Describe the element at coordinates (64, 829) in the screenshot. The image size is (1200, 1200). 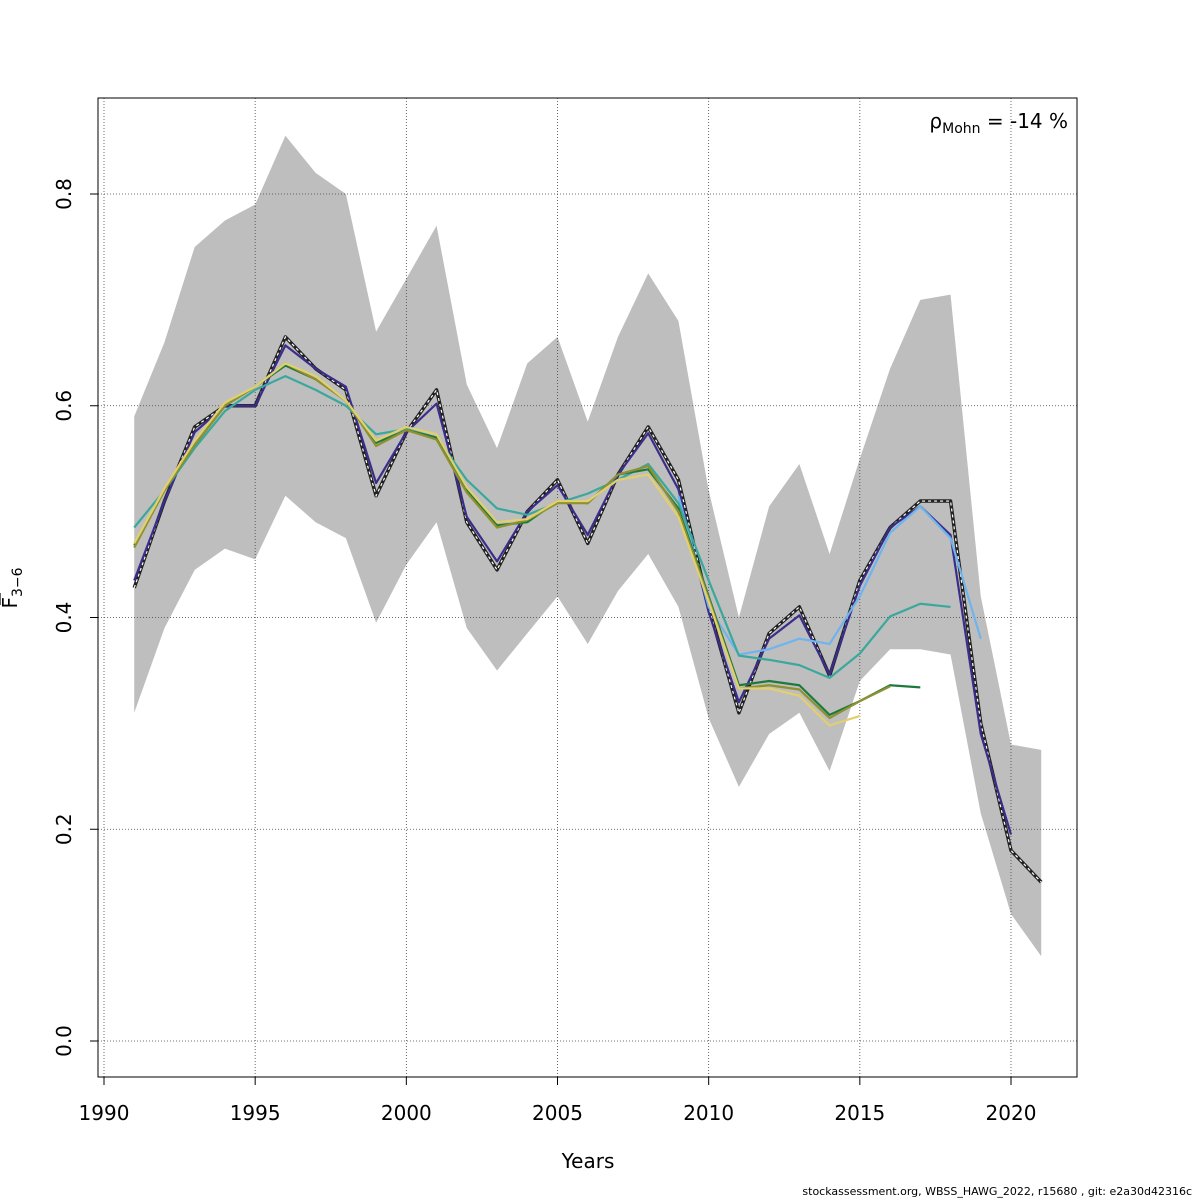
I see `y-tick-label-1: 0.2` at that location.